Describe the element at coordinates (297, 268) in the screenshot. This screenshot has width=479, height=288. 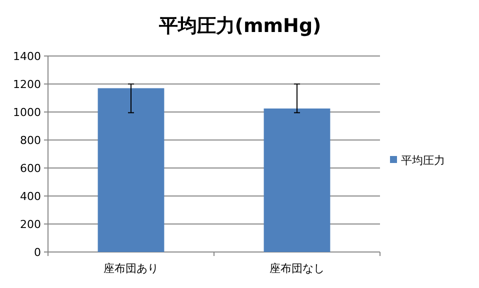
I see `x-tick-label: 座布団なし` at that location.